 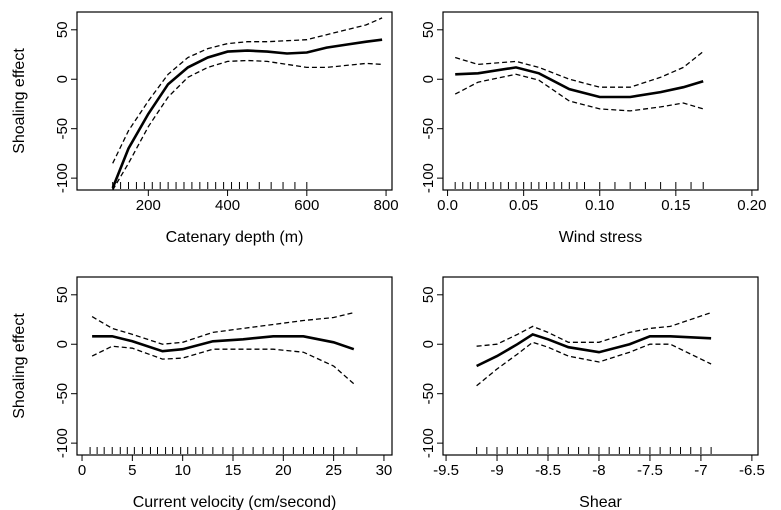 What do you see at coordinates (384, 470) in the screenshot?
I see `x-tick-label: 30` at bounding box center [384, 470].